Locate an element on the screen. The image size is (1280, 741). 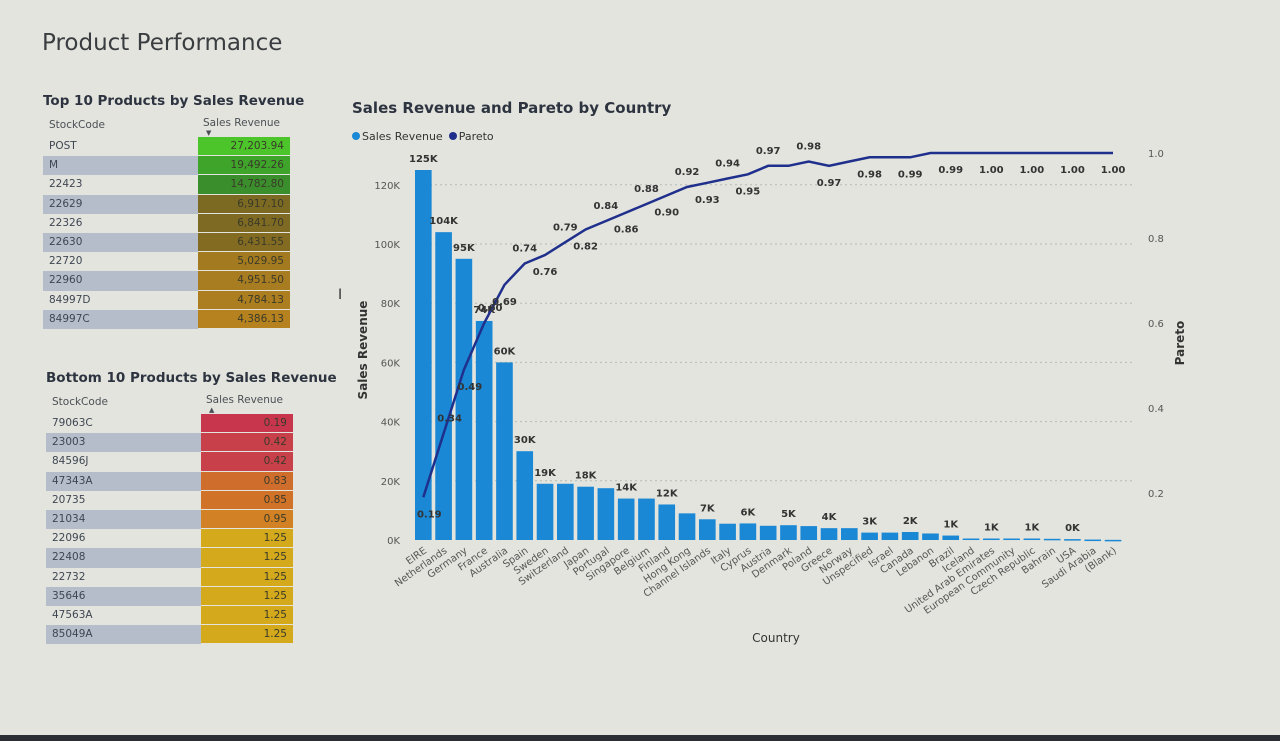
bar--blank- is located at coordinates (1113, 540).